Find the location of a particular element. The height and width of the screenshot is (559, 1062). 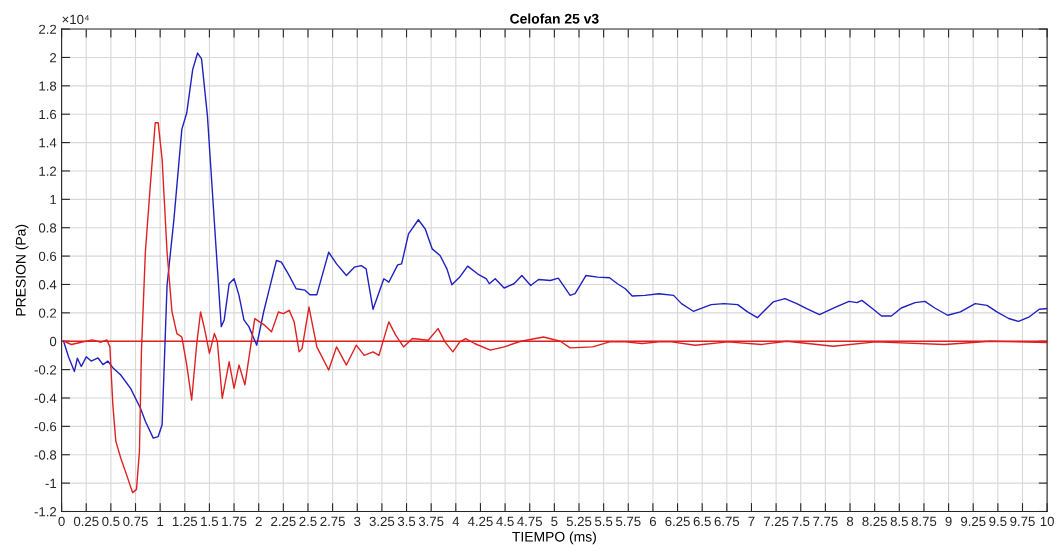

x-tick-label: 2 is located at coordinates (258, 521).